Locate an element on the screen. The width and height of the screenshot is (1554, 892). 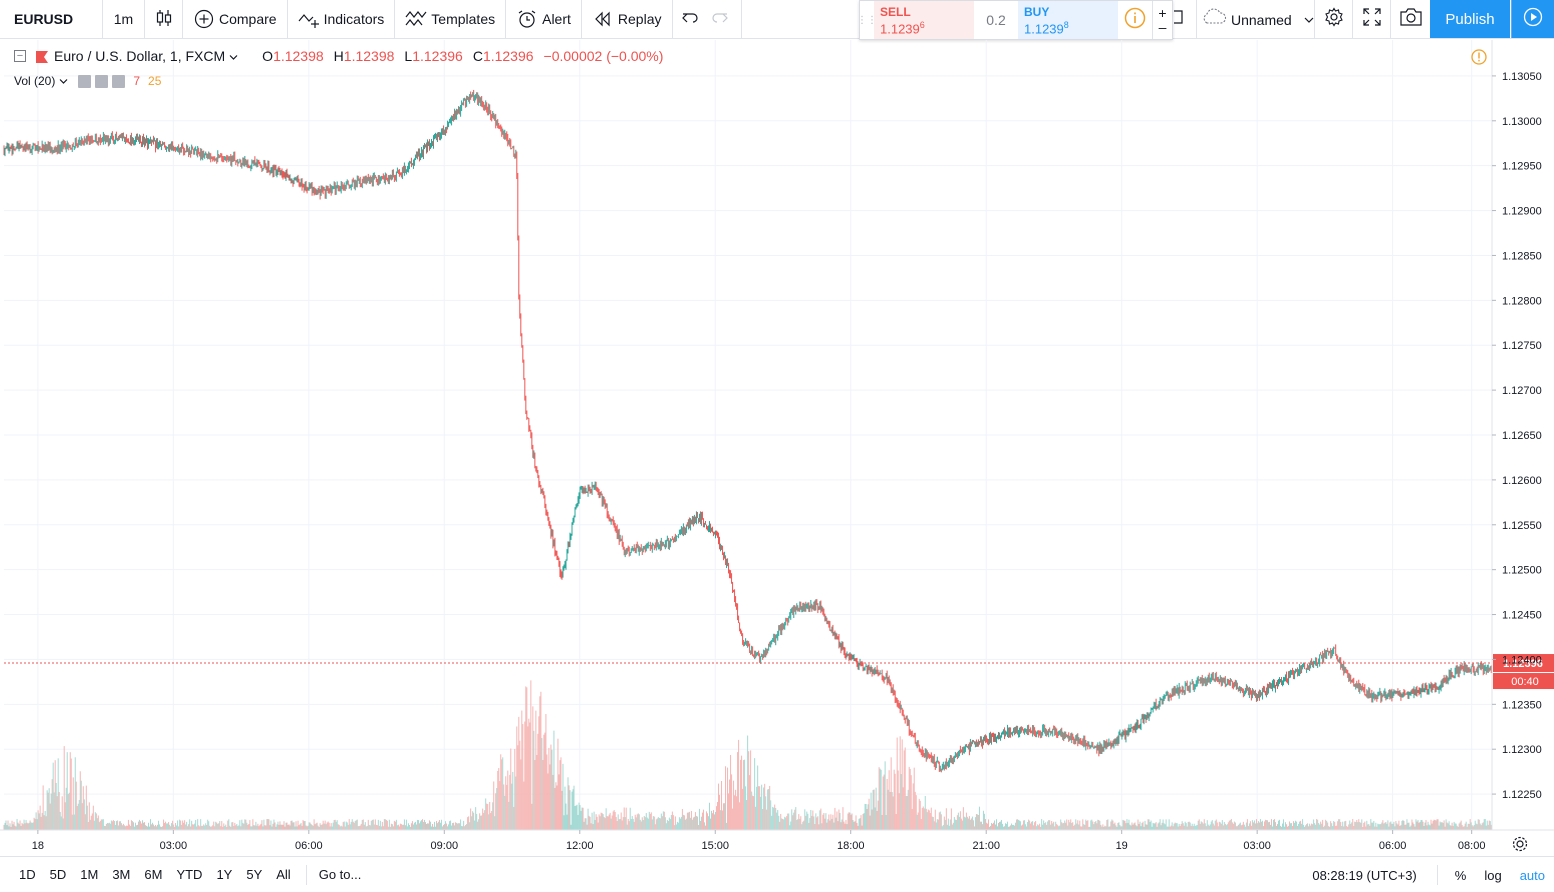
range-button-all: All is located at coordinates (283, 874).